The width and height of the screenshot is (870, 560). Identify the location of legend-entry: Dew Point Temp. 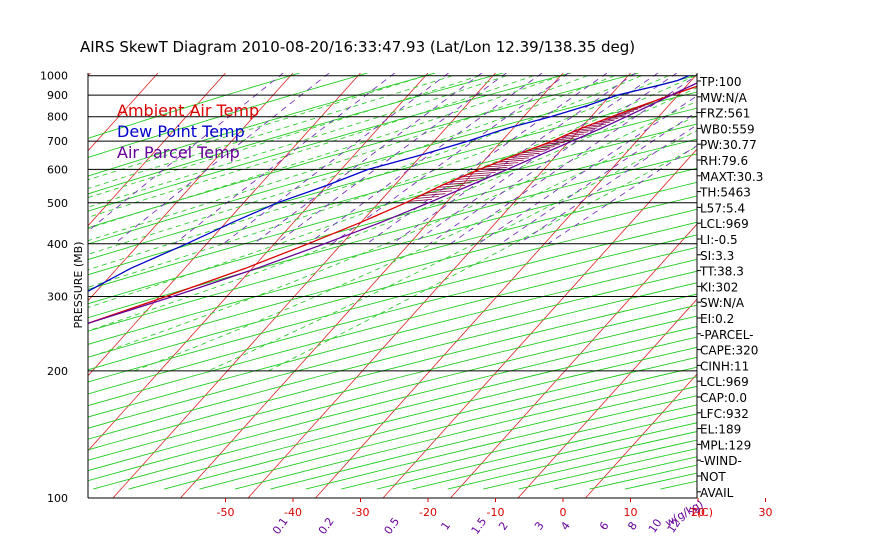
(181, 131).